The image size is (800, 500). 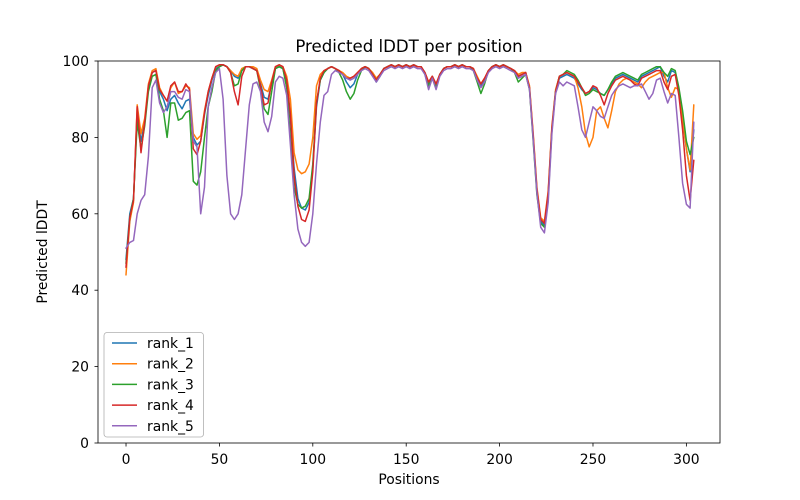 What do you see at coordinates (499, 460) in the screenshot?
I see `x-tick-label: 200` at bounding box center [499, 460].